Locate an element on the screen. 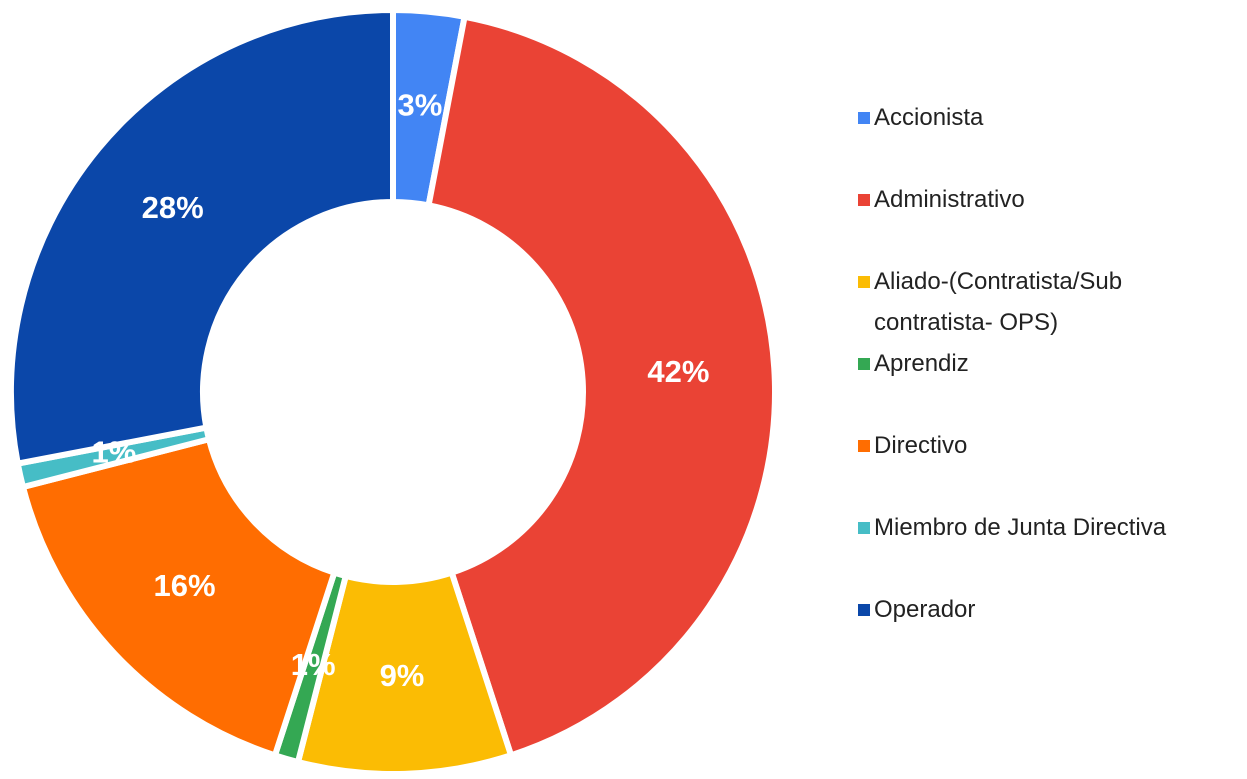  legend-item: Miembro de Junta Directiva is located at coordinates (1012, 527).